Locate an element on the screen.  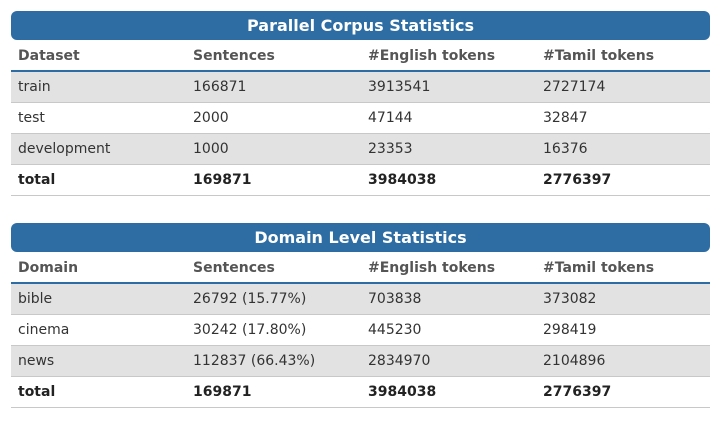
tamil-tokens-cell: 16376 is located at coordinates (565, 149).